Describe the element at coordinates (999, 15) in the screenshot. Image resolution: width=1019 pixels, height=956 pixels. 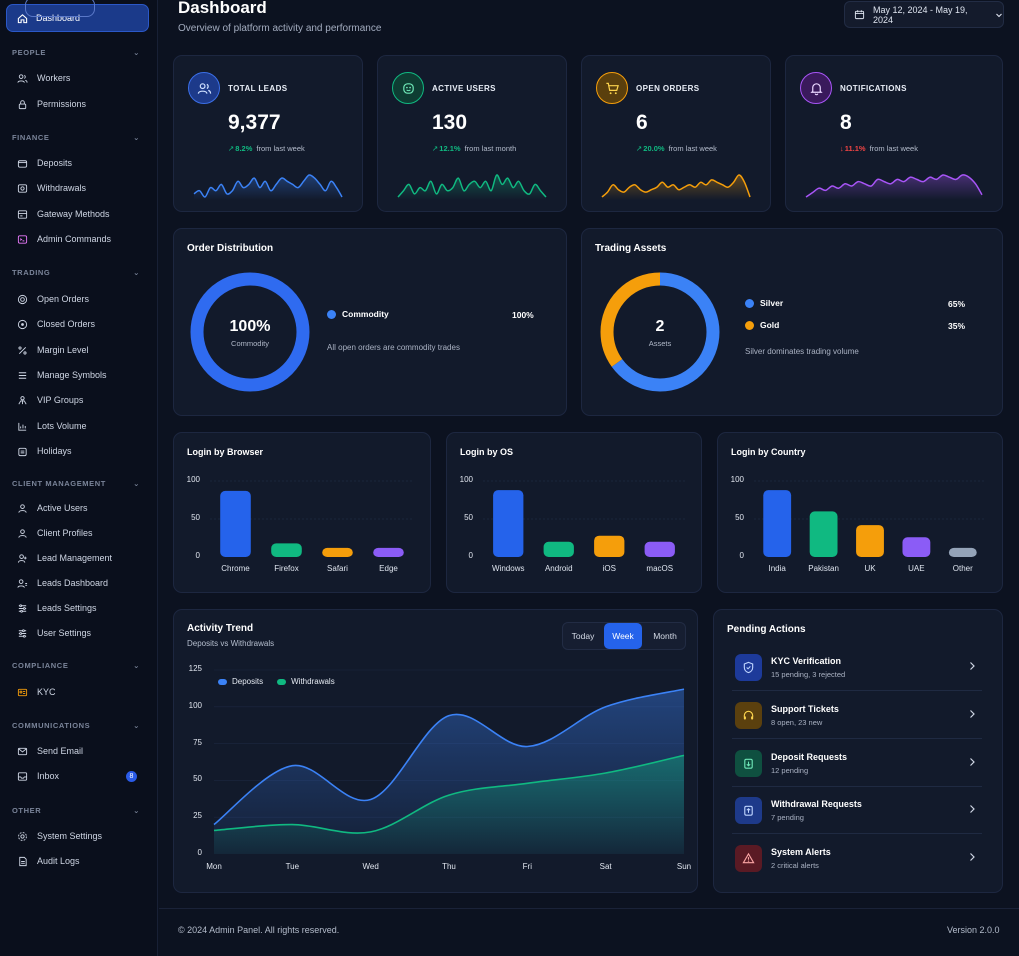
I see `chevron-down-icon` at that location.